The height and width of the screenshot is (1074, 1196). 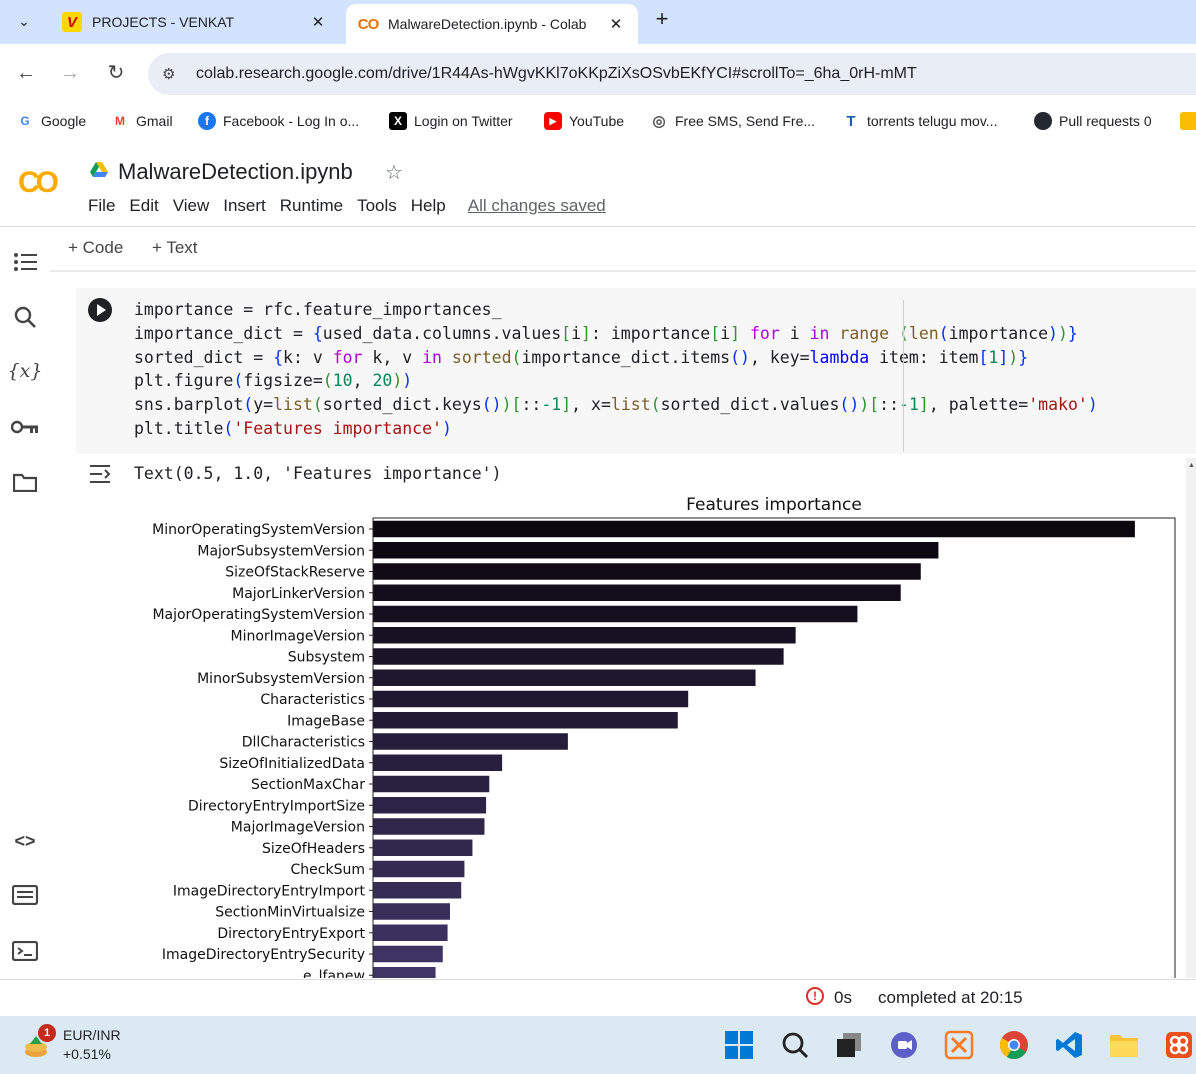 What do you see at coordinates (578, 656) in the screenshot?
I see `bar-Subsystem` at bounding box center [578, 656].